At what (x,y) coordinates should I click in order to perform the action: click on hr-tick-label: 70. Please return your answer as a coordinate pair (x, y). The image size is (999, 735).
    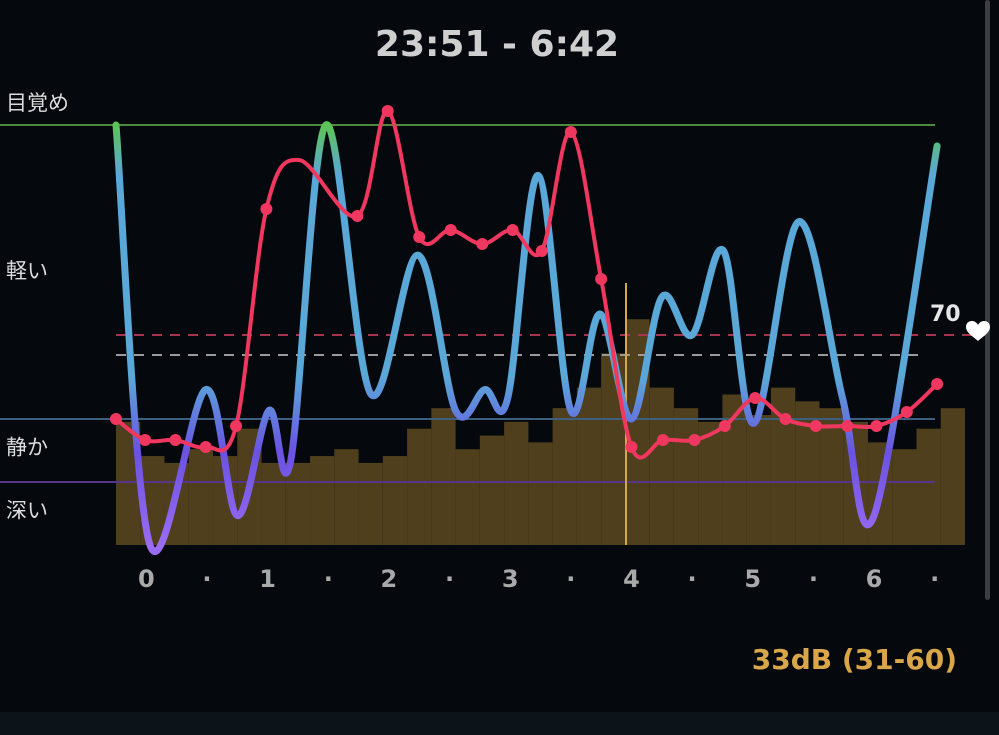
    Looking at the image, I should click on (945, 314).